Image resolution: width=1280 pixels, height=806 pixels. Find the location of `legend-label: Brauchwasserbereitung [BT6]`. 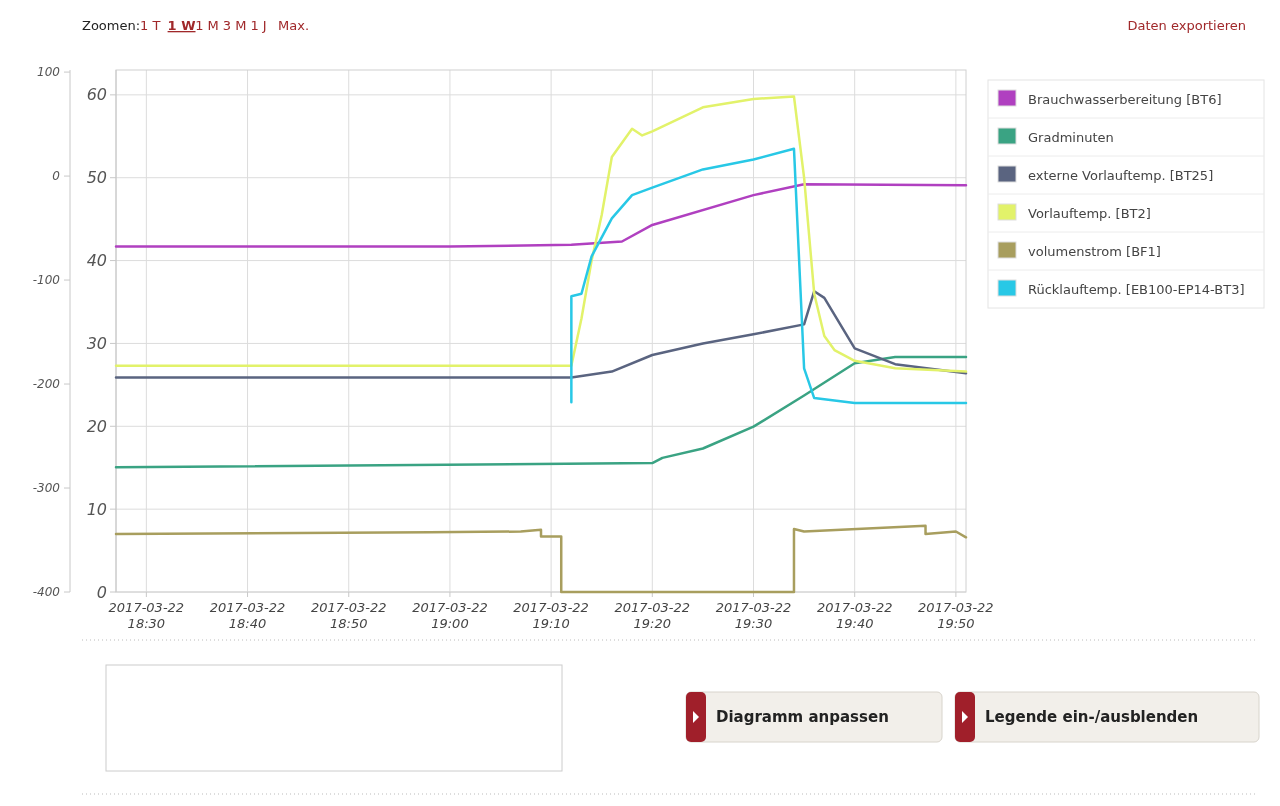

legend-label: Brauchwasserbereitung [BT6] is located at coordinates (1125, 99).